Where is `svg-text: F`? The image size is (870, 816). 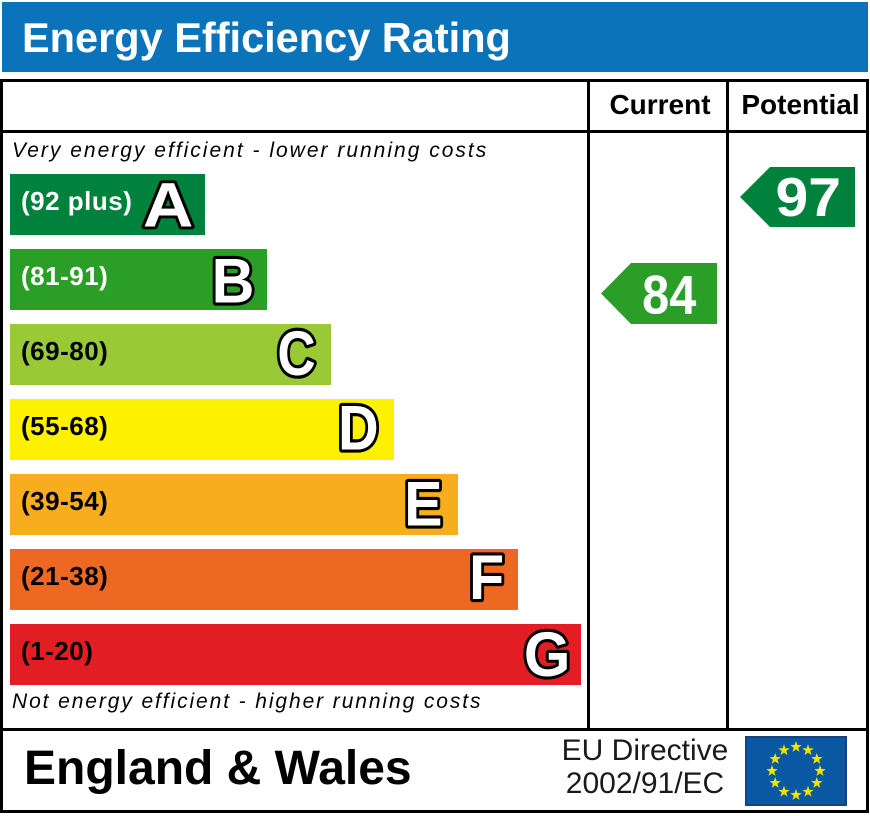 svg-text: F is located at coordinates (486, 579).